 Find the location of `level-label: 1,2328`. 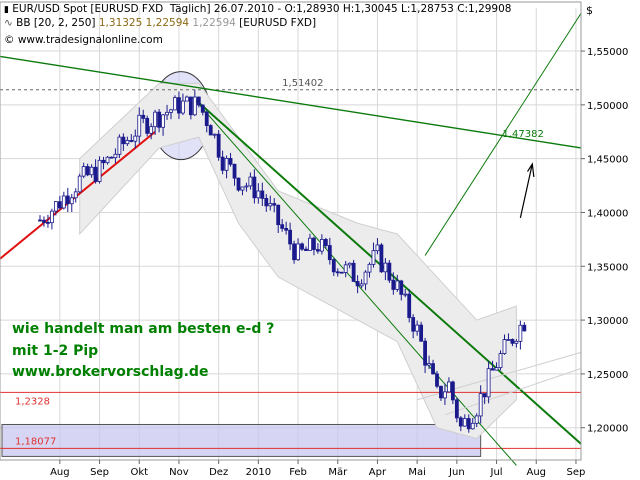

level-label: 1,2328 is located at coordinates (32, 401).